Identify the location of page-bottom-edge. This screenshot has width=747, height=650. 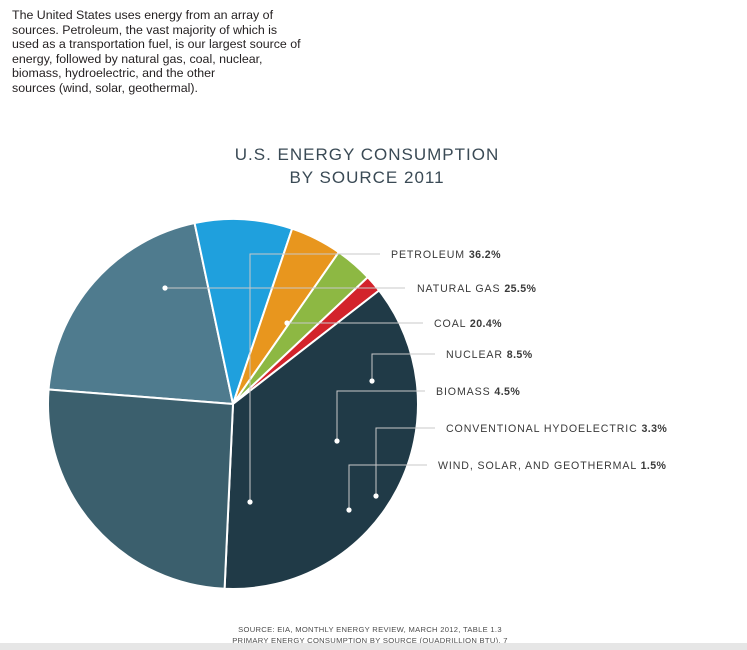
(373, 646).